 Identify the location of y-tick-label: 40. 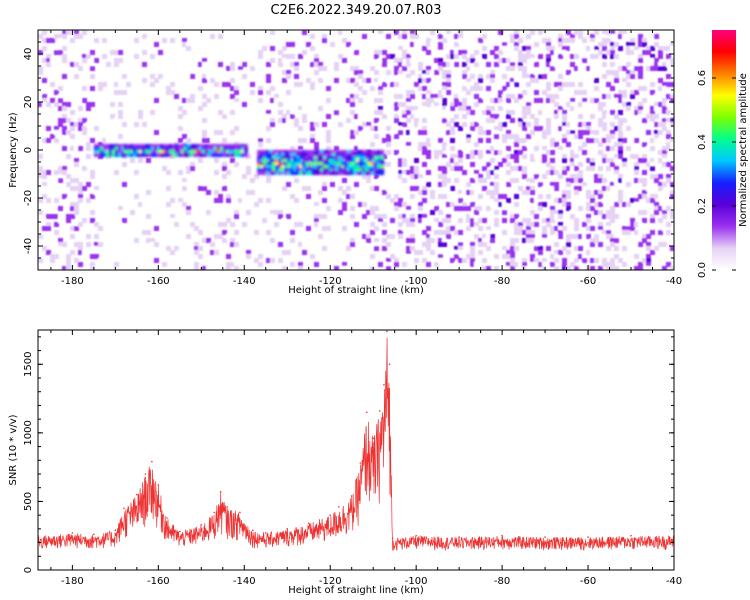
(28, 54).